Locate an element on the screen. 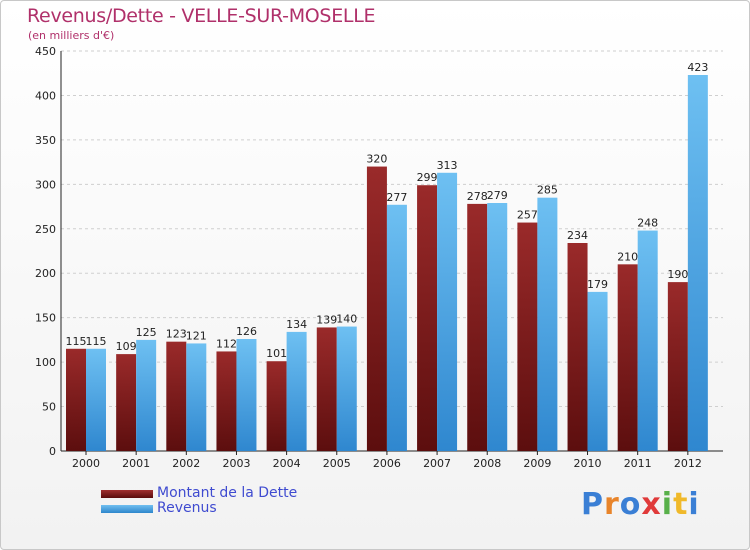 The image size is (750, 550). logo-letter: r is located at coordinates (612, 504).